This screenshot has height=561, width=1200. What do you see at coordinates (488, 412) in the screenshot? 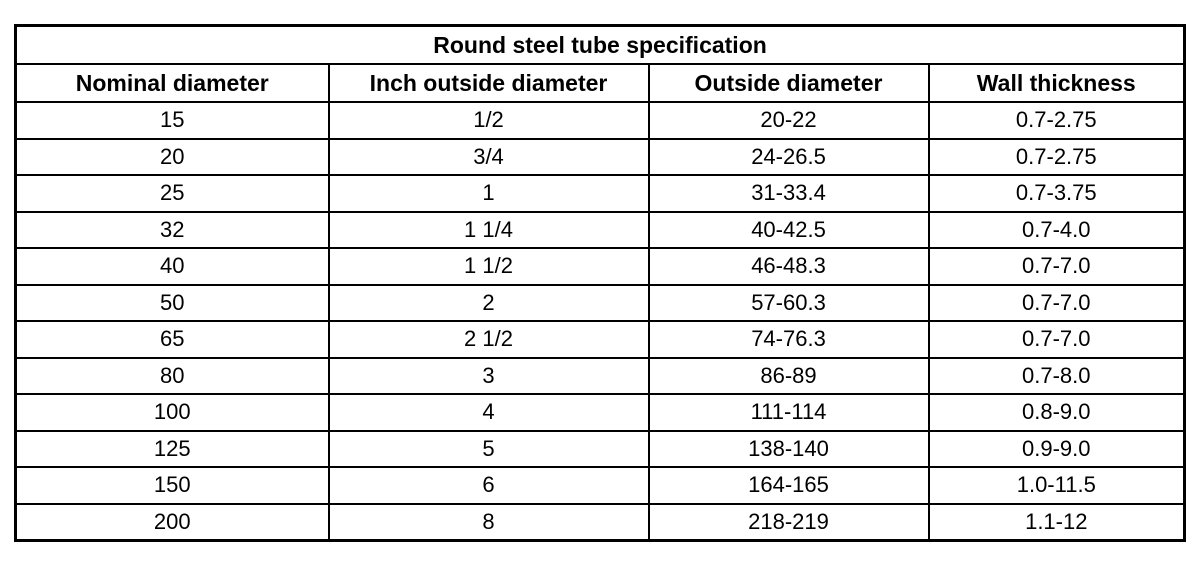
I see `table-cell: 4` at bounding box center [488, 412].